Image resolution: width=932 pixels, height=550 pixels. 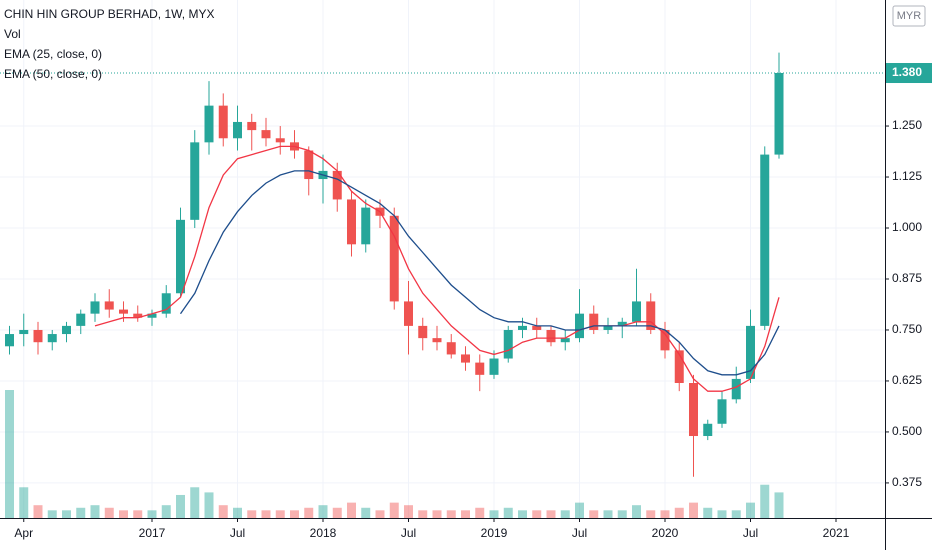 What do you see at coordinates (152, 533) in the screenshot?
I see `x-tick-label: 2017` at bounding box center [152, 533].